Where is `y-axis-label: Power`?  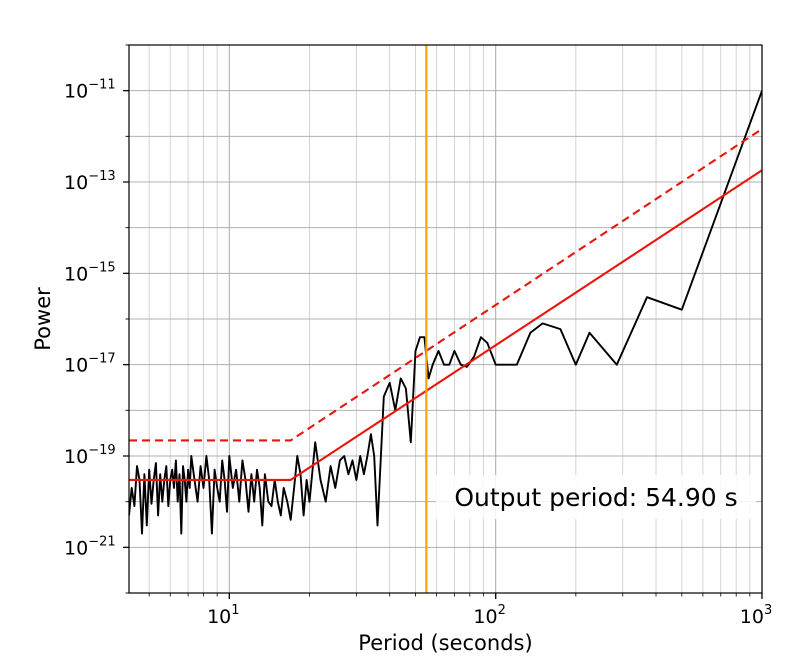
y-axis-label: Power is located at coordinates (43, 319).